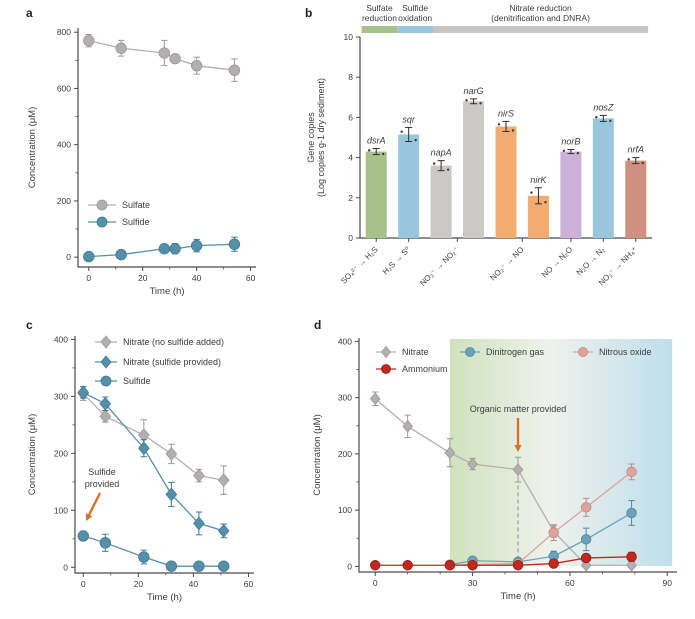 This screenshot has height=619, width=695. Describe the element at coordinates (350, 158) in the screenshot. I see `y-tick-label: 4` at that location.